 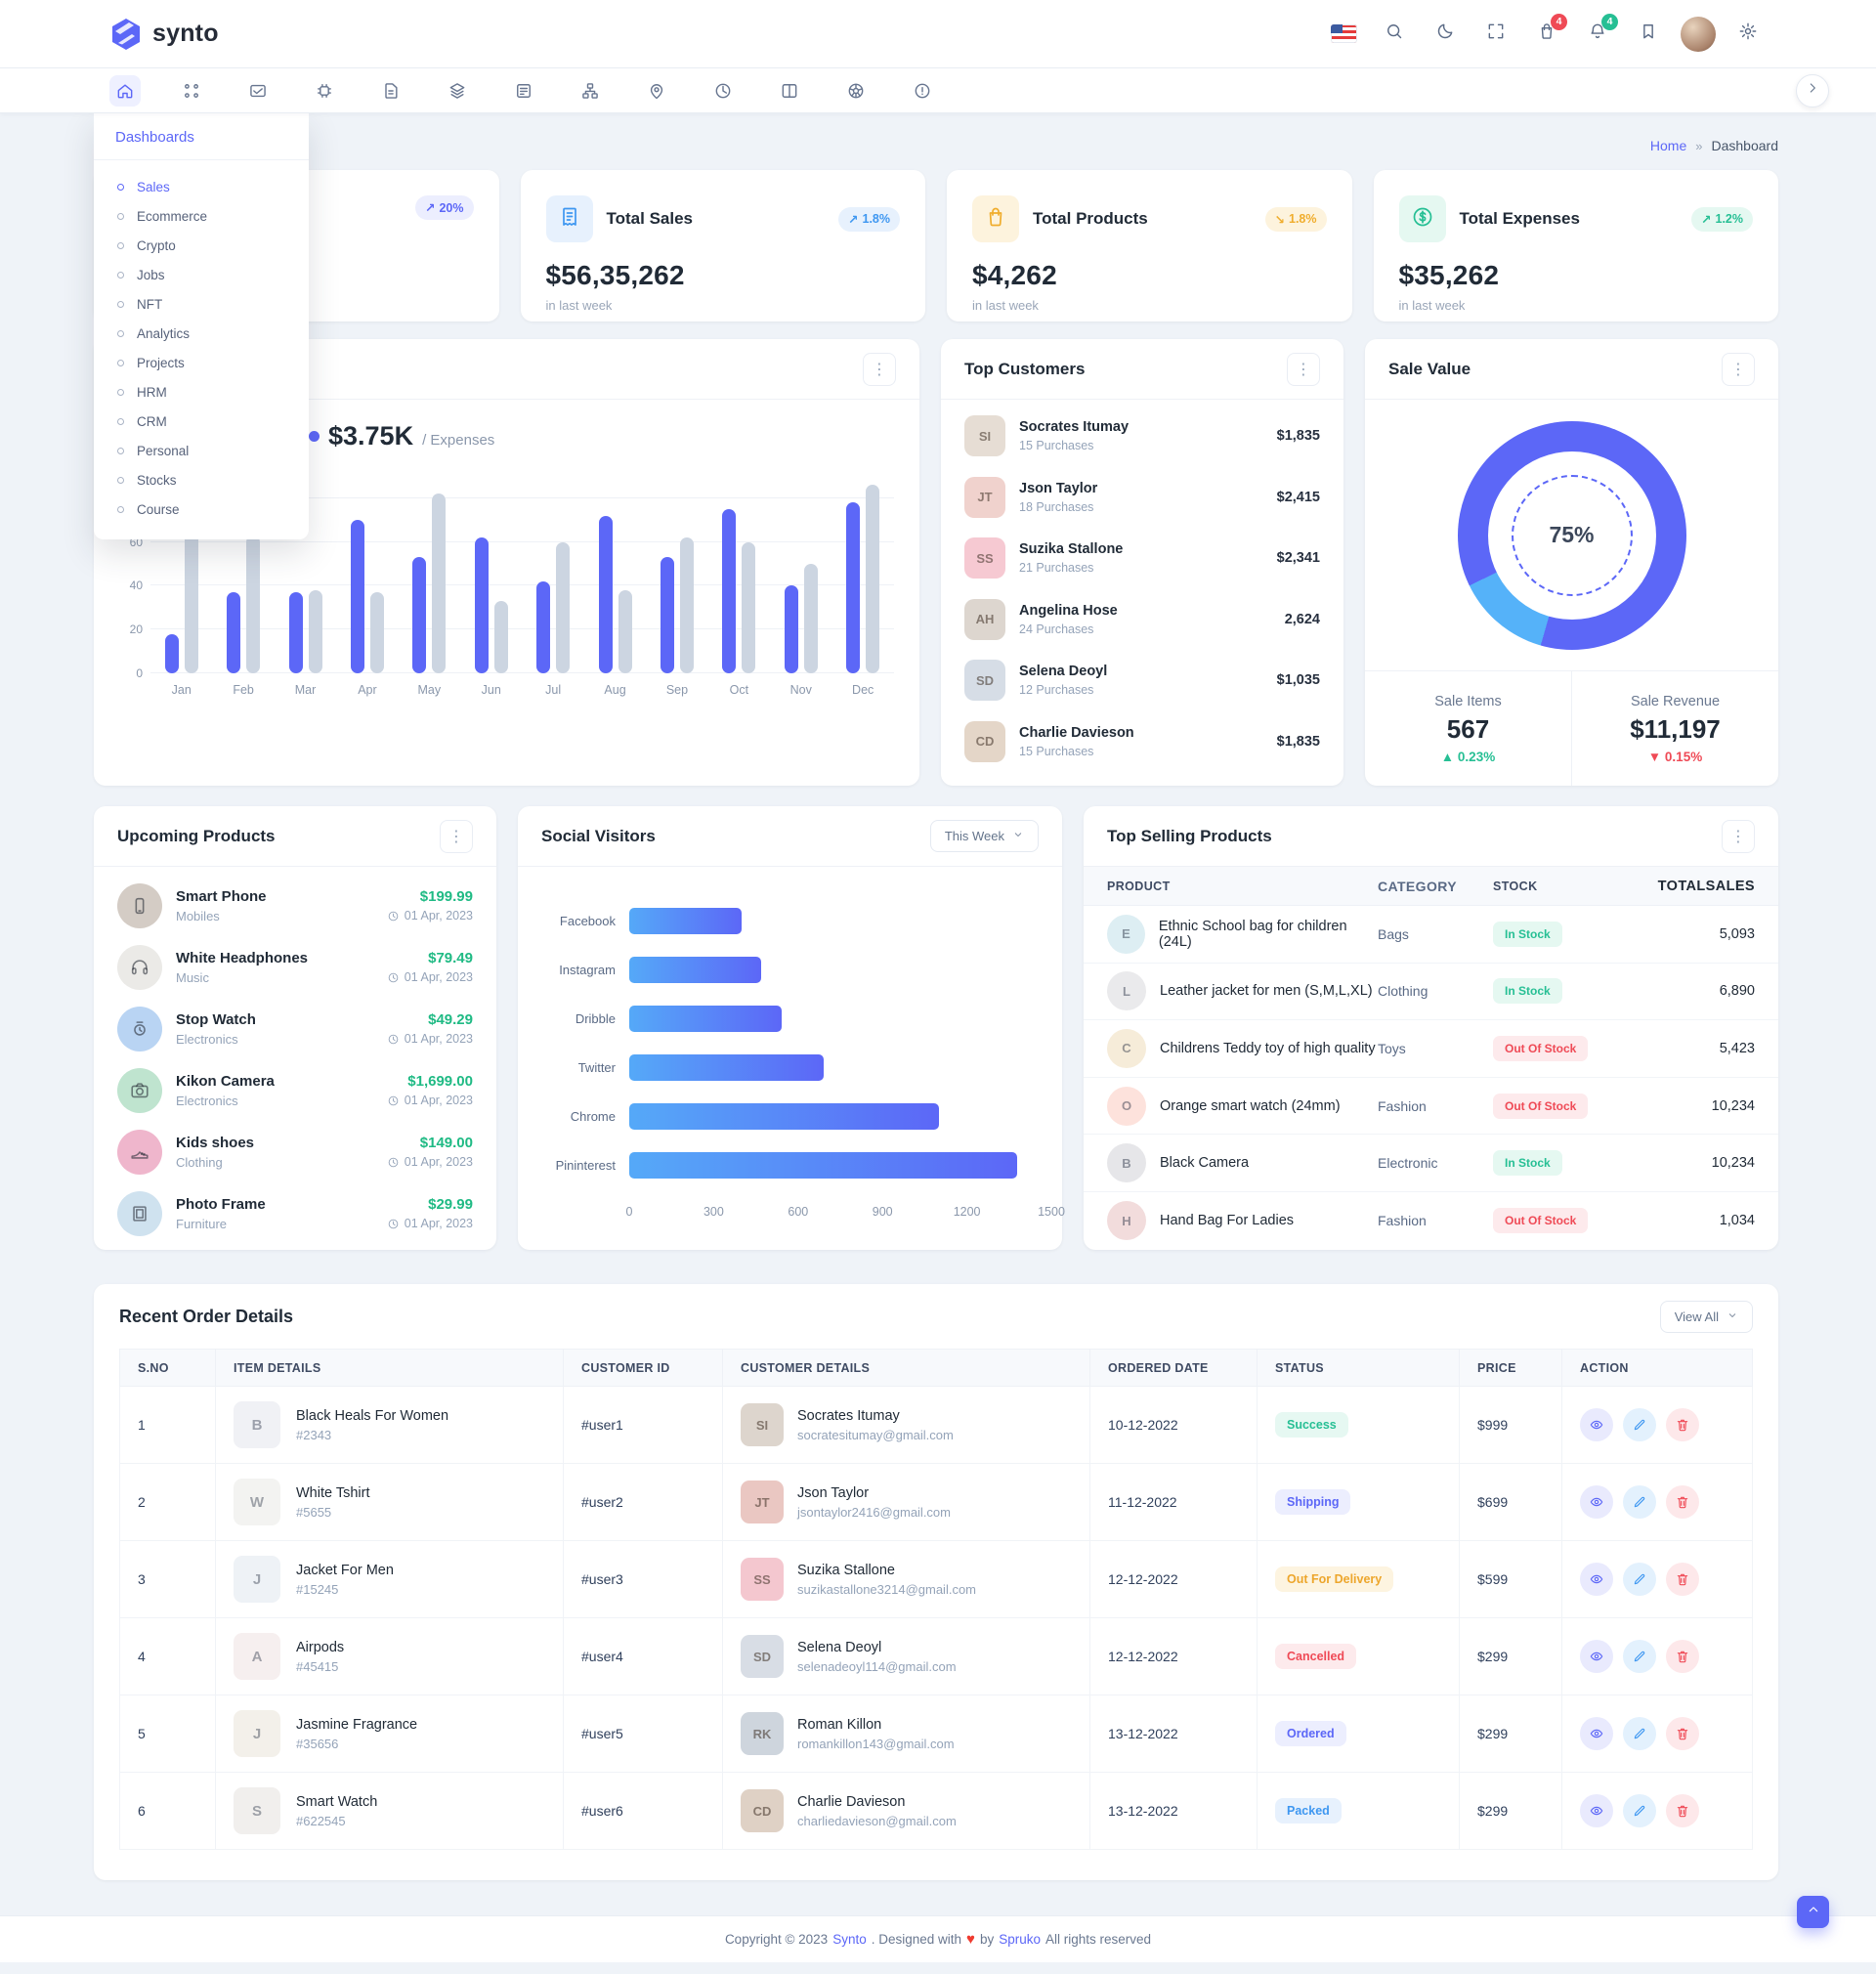 I want to click on nav-item-columns-icon, so click(x=789, y=91).